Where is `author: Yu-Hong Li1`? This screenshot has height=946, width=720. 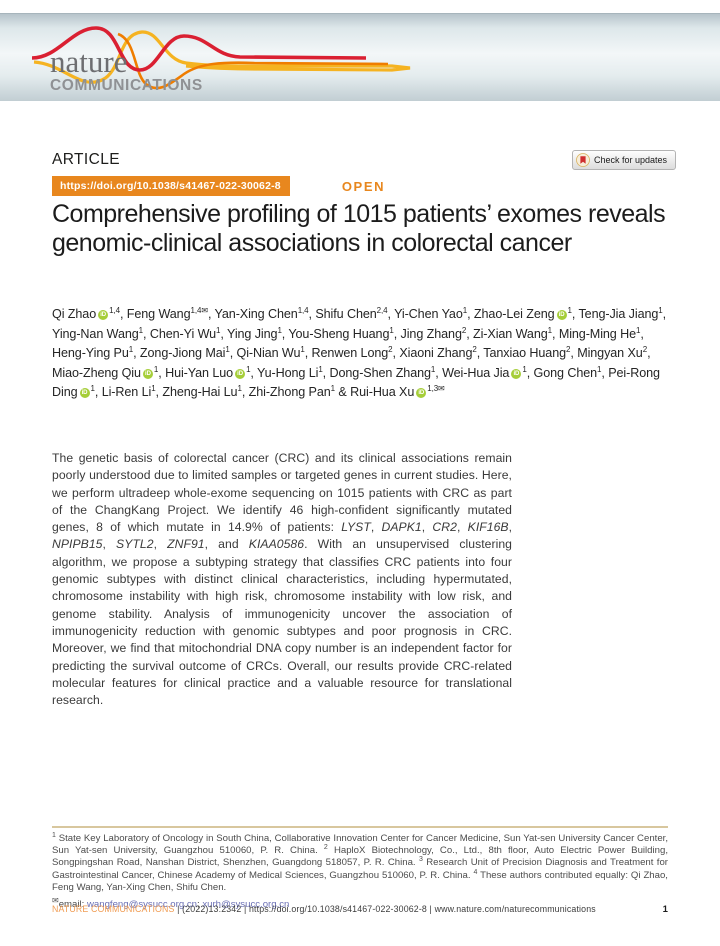 author: Yu-Hong Li1 is located at coordinates (290, 372).